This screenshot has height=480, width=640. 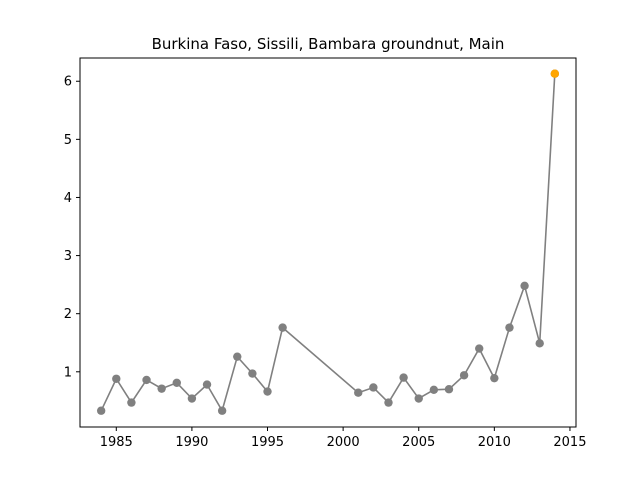 What do you see at coordinates (449, 389) in the screenshot?
I see `data-point-2007` at bounding box center [449, 389].